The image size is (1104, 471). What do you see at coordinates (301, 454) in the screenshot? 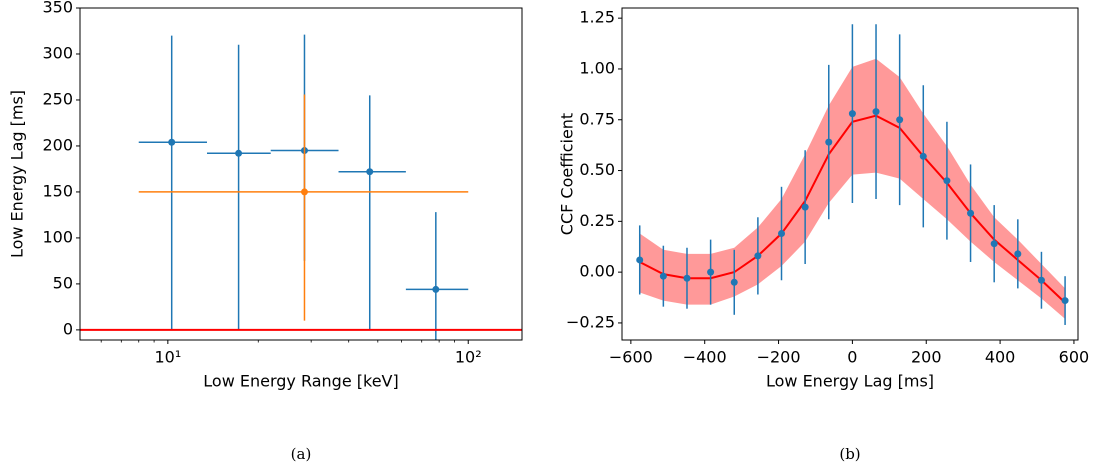
I see `caption: (a)` at bounding box center [301, 454].